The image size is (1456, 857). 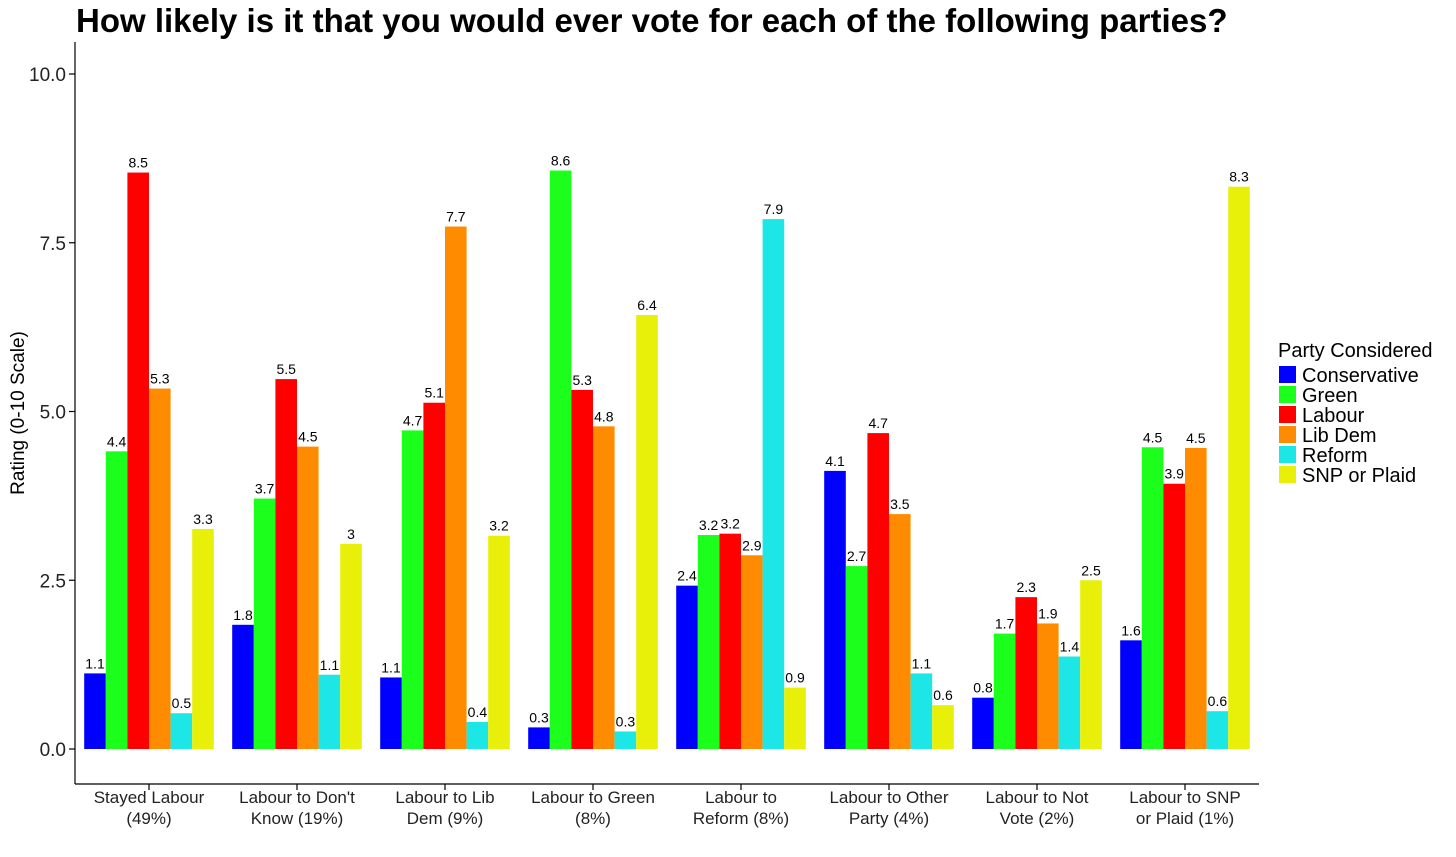 I want to click on legend-swatch-labour, so click(x=1287, y=414).